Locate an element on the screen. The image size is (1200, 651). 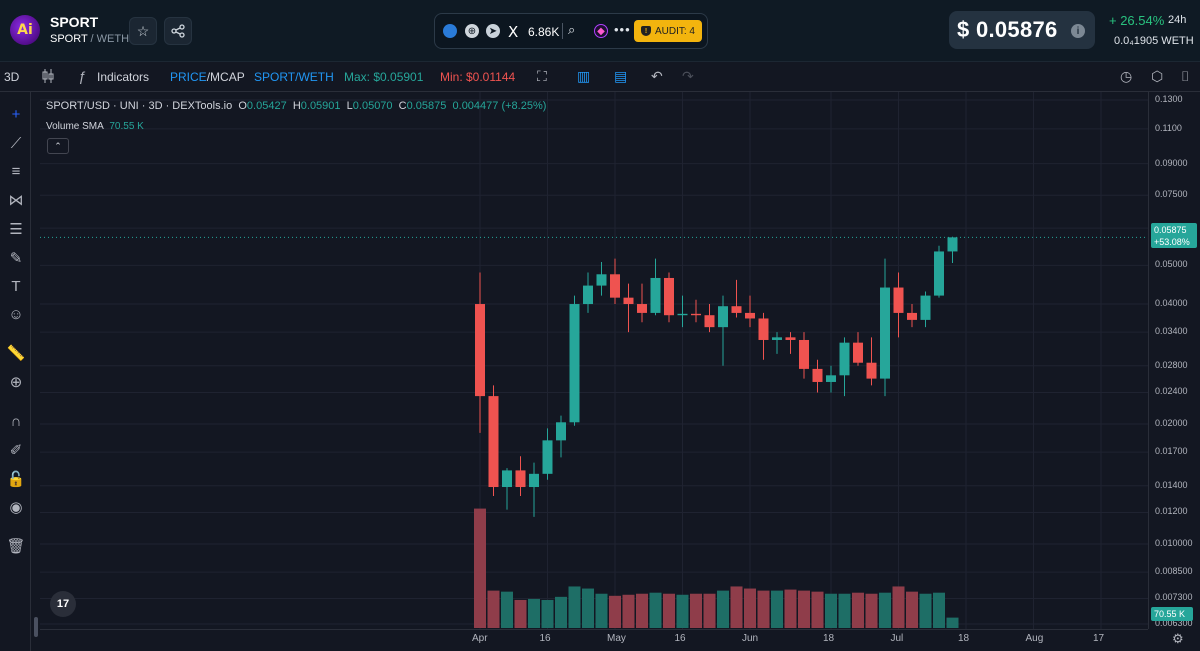
dextools-icon: ◆ is located at coordinates (601, 31).